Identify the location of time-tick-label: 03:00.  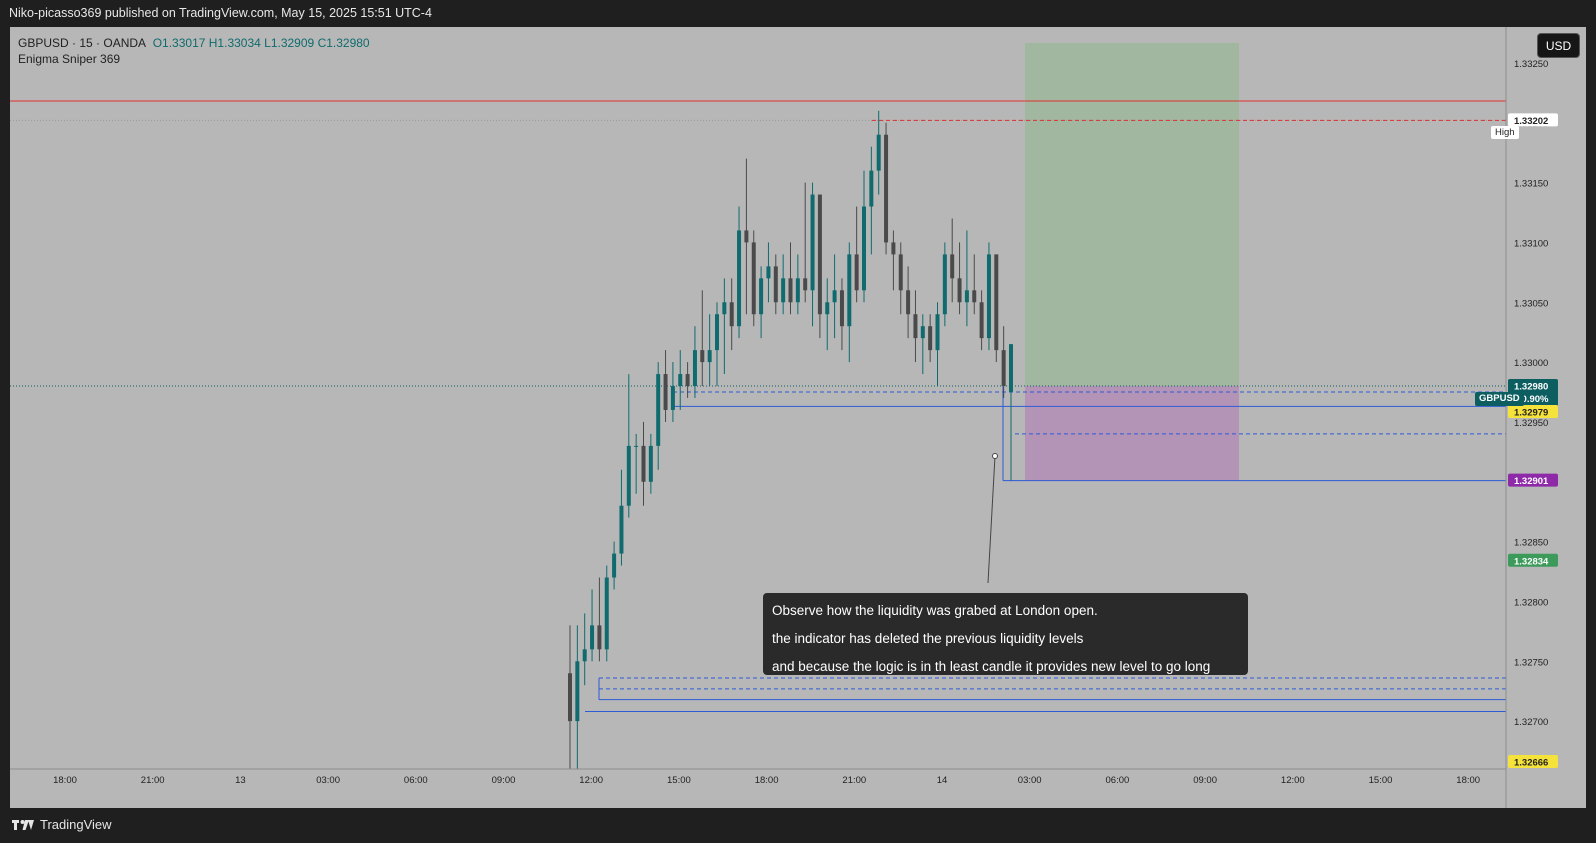
(1030, 780).